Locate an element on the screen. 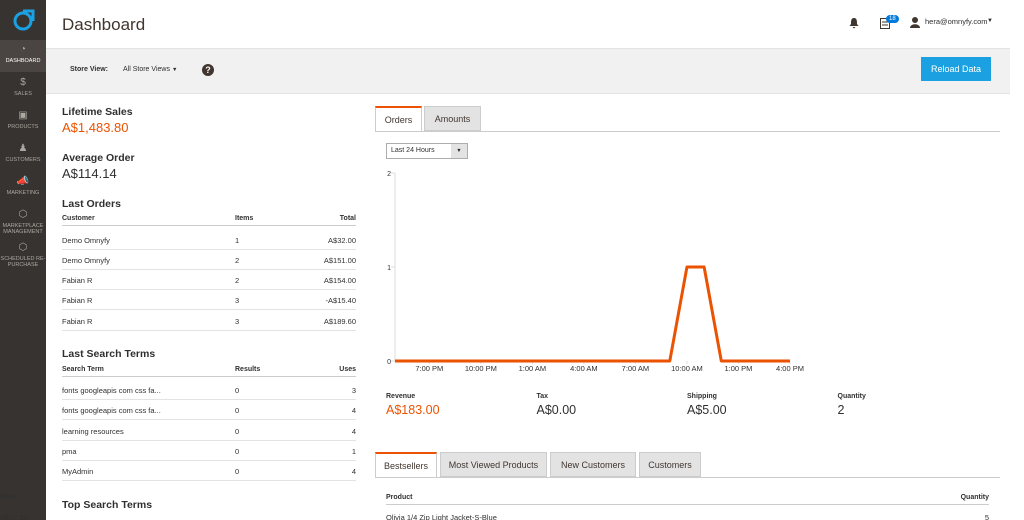 The image size is (1024, 520). y-tick-label: 1 is located at coordinates (389, 268).